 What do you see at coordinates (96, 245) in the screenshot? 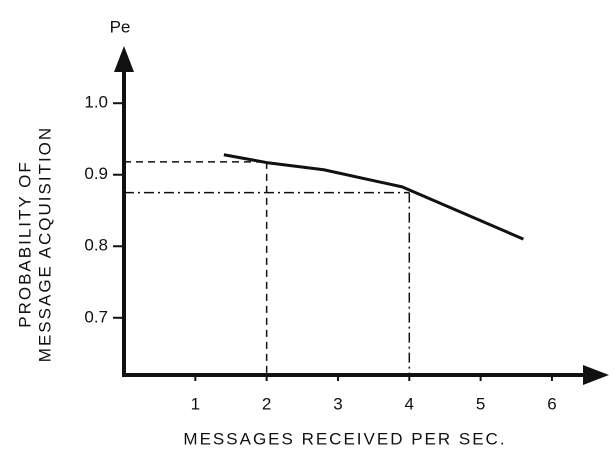
I see `y-tick-label: 0.8` at bounding box center [96, 245].